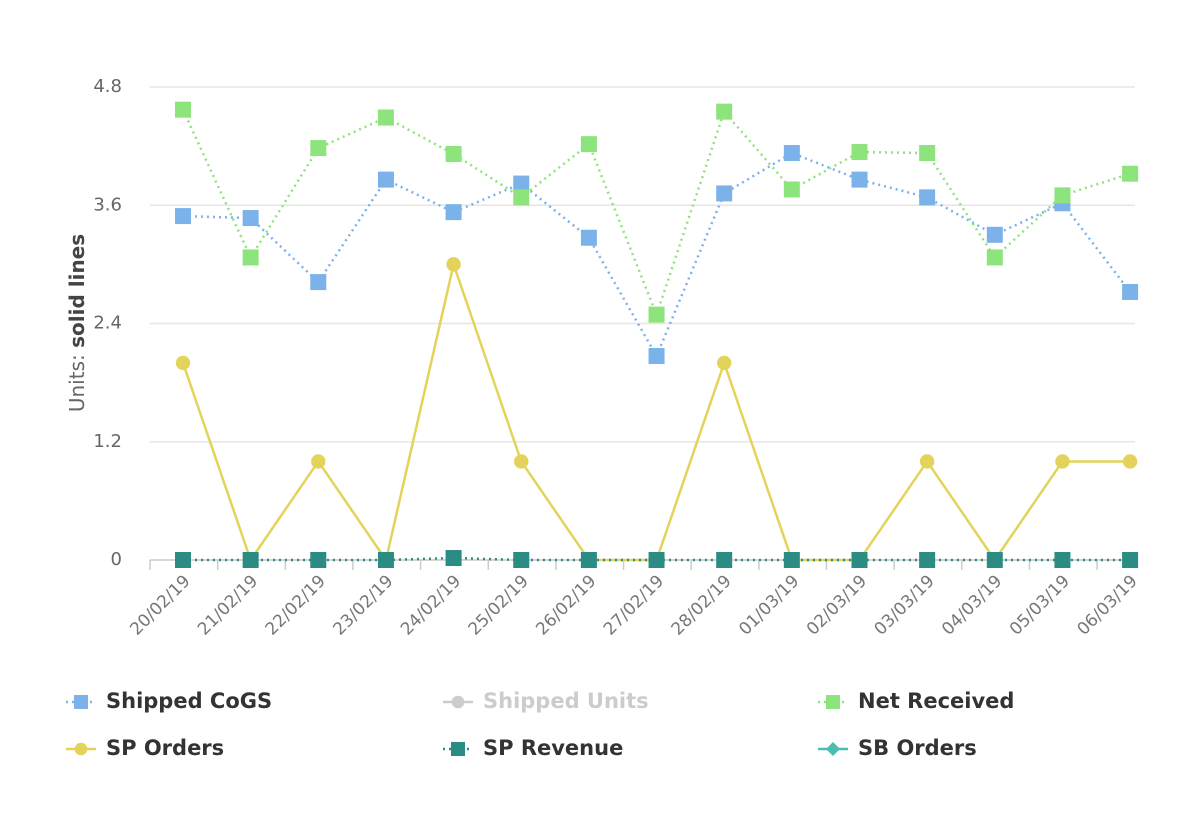 The height and width of the screenshot is (833, 1200). What do you see at coordinates (1107, 605) in the screenshot?
I see `x-tick-label: 06/03/19` at bounding box center [1107, 605].